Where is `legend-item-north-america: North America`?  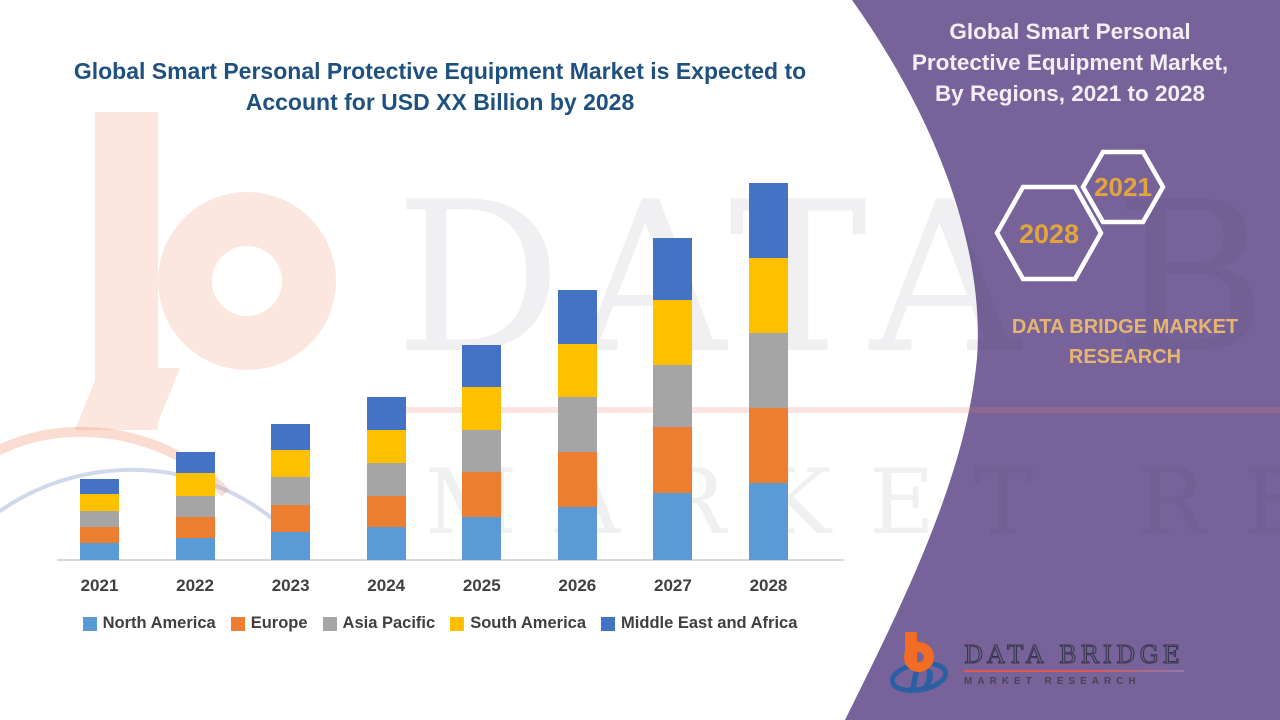 legend-item-north-america: North America is located at coordinates (149, 623).